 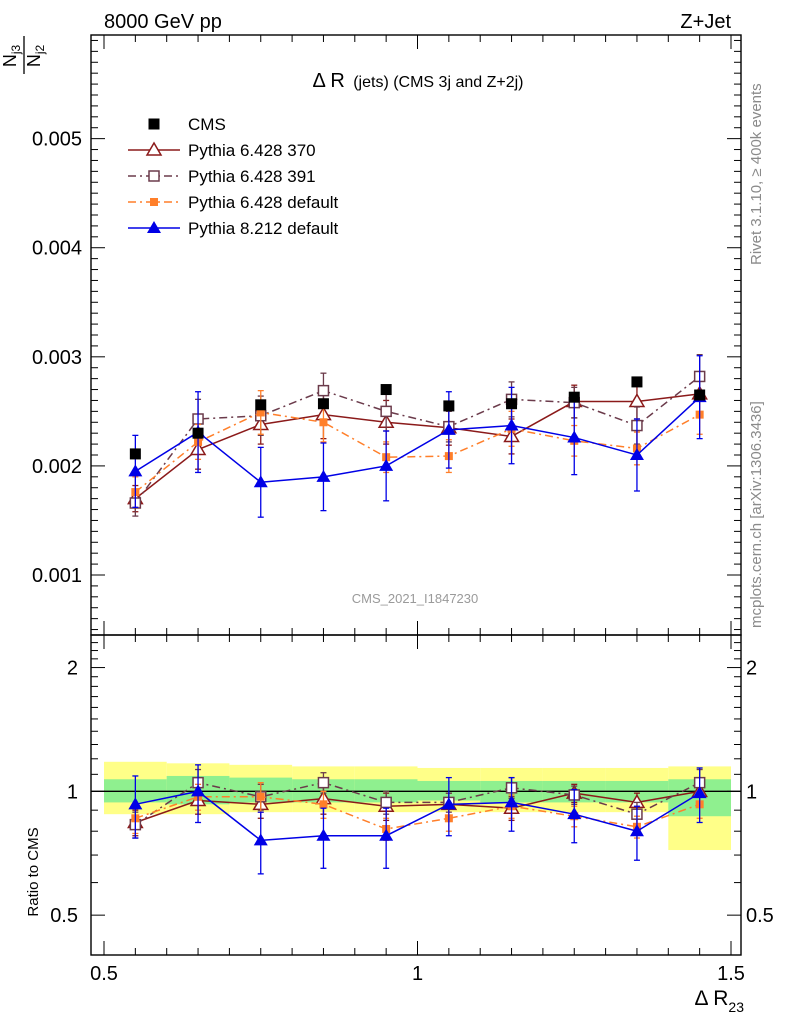 What do you see at coordinates (751, 792) in the screenshot?
I see `ratio-y-tick-label-right: 1` at bounding box center [751, 792].